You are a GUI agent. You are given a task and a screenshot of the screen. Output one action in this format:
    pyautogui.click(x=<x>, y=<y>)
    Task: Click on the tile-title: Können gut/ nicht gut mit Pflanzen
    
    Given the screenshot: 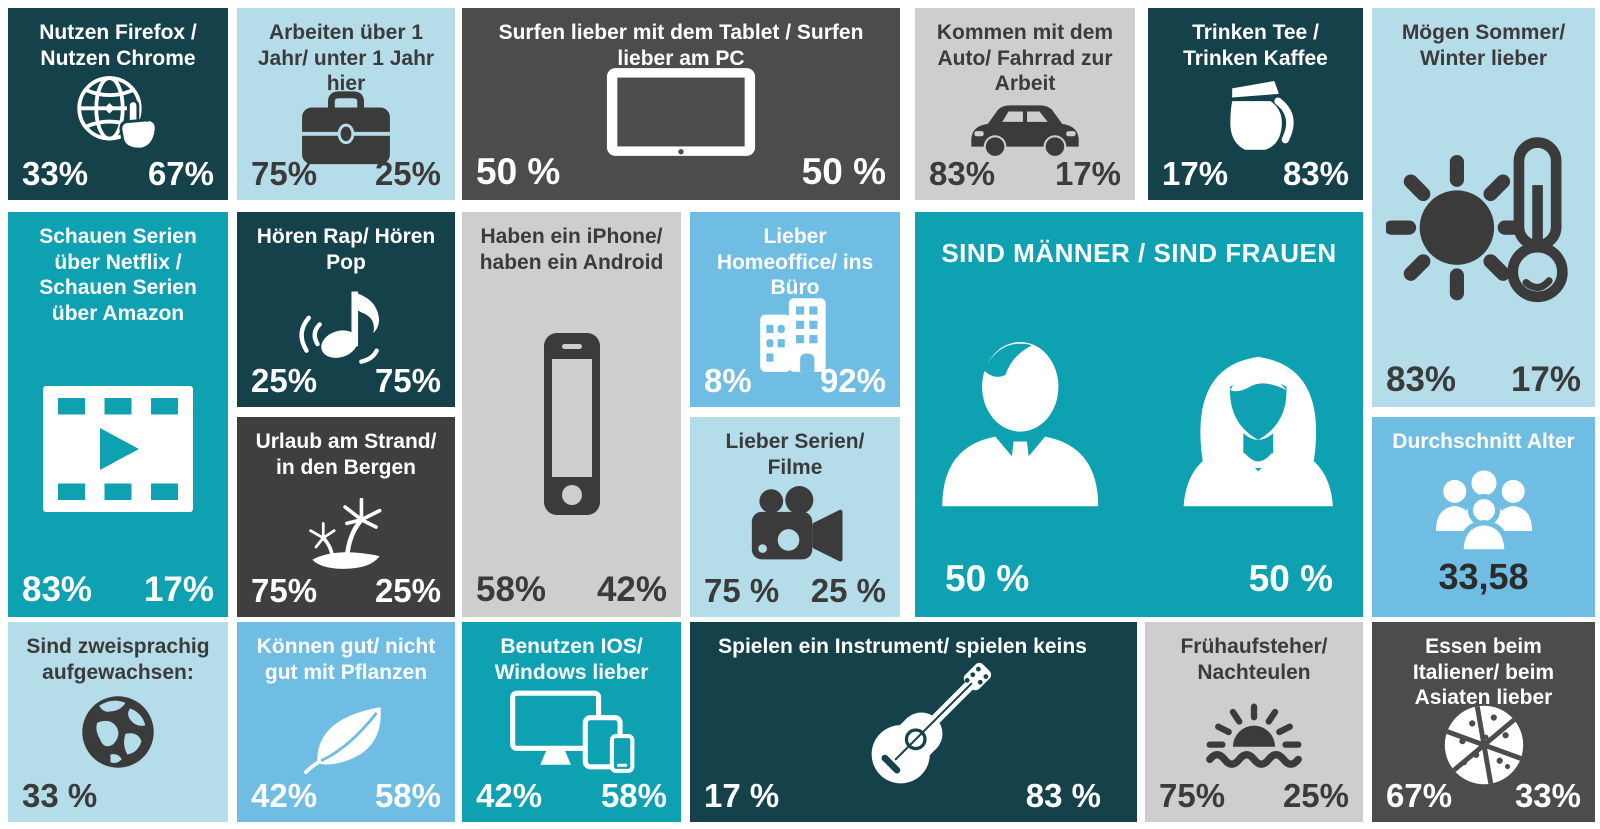 What is the action you would take?
    pyautogui.click(x=346, y=659)
    